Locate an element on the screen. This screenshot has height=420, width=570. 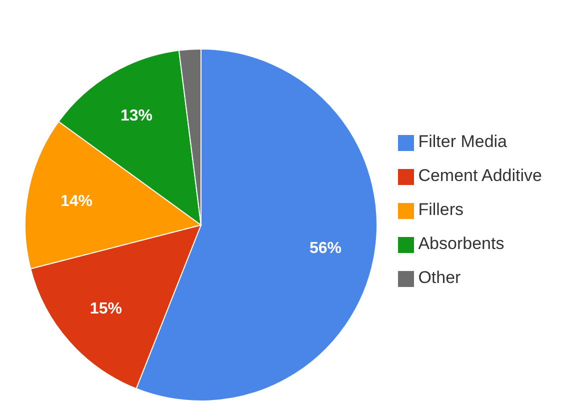
legend-label: Filter Media is located at coordinates (463, 141).